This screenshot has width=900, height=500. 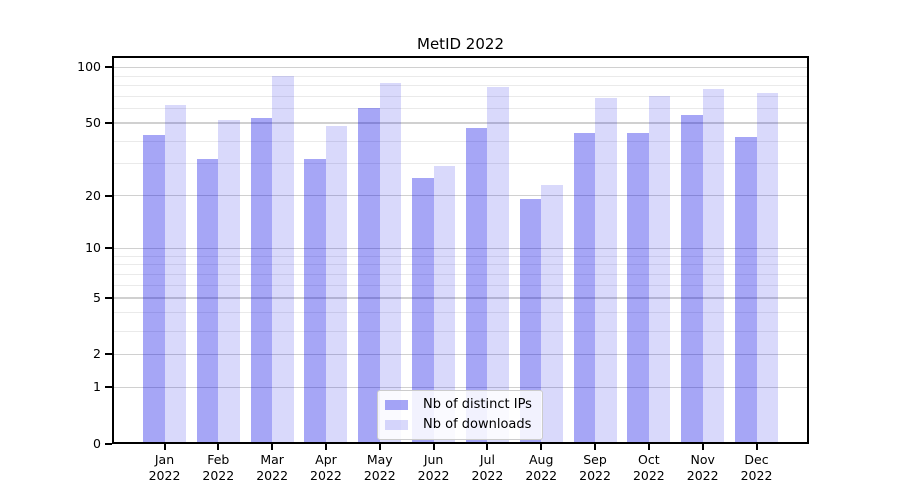 I want to click on bar-downloads-oct, so click(x=659, y=270).